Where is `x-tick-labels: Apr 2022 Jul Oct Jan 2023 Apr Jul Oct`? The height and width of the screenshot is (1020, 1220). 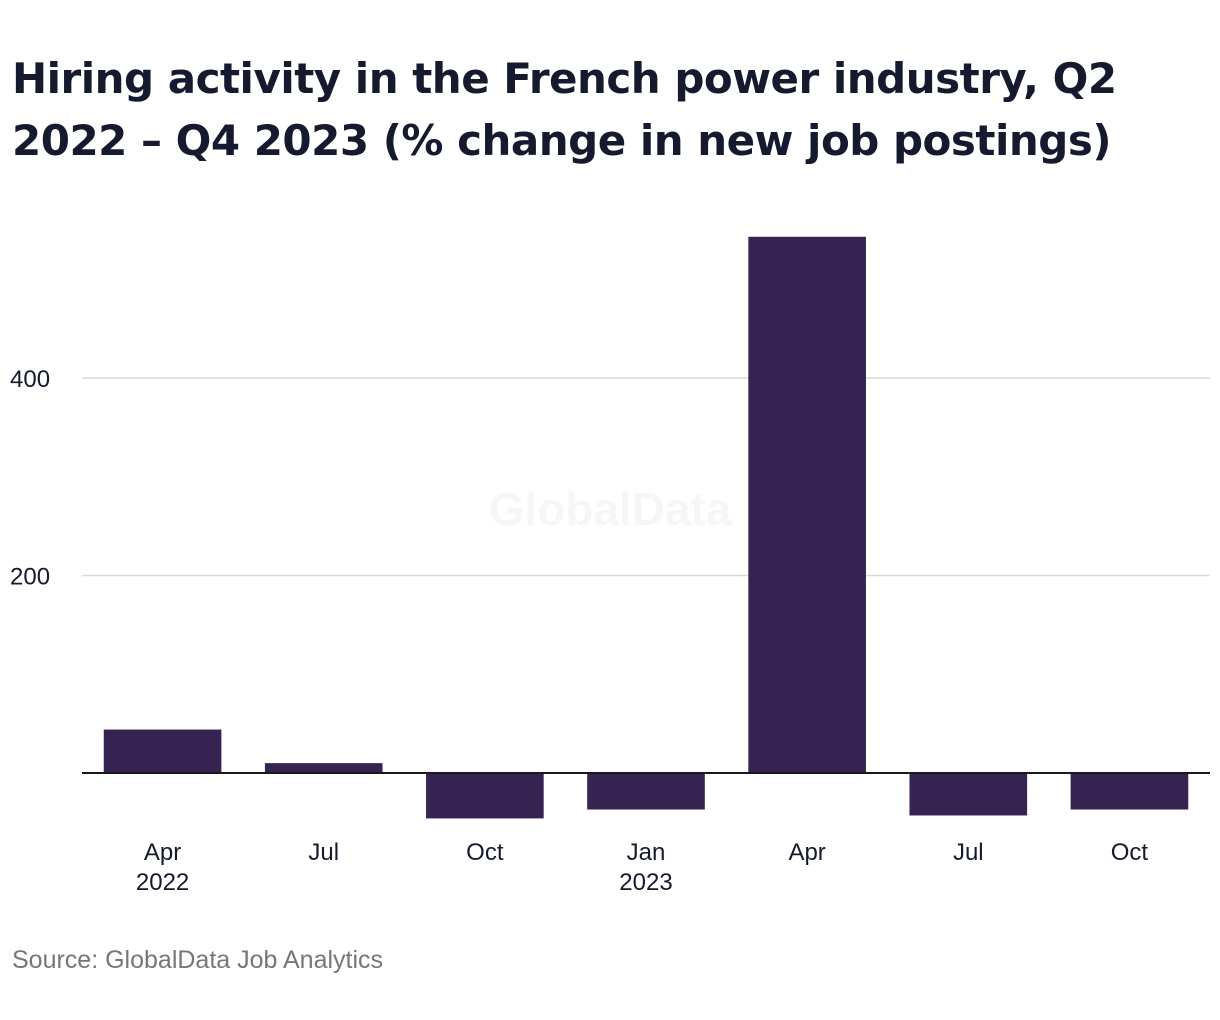 x-tick-labels: Apr 2022 Jul Oct Jan 2023 Apr Jul Oct is located at coordinates (642, 867).